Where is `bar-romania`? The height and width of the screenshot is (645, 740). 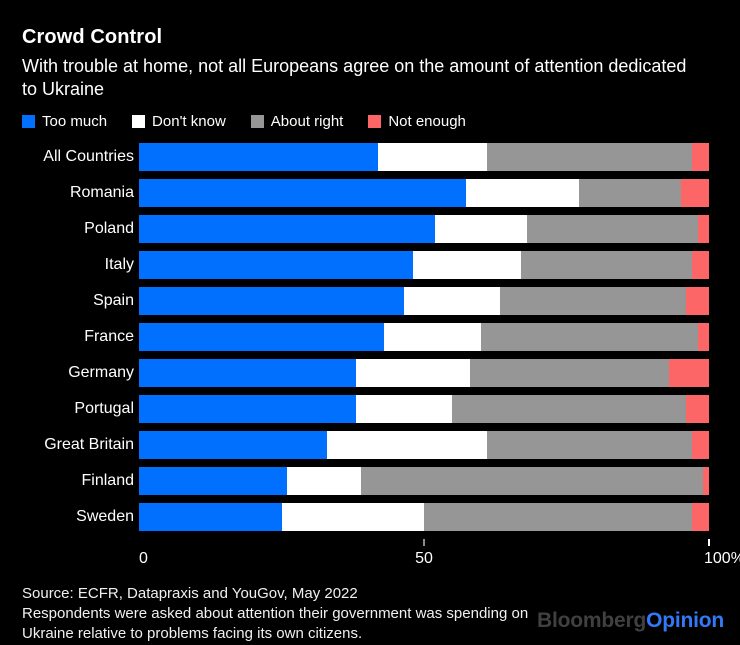
bar-romania is located at coordinates (424, 193).